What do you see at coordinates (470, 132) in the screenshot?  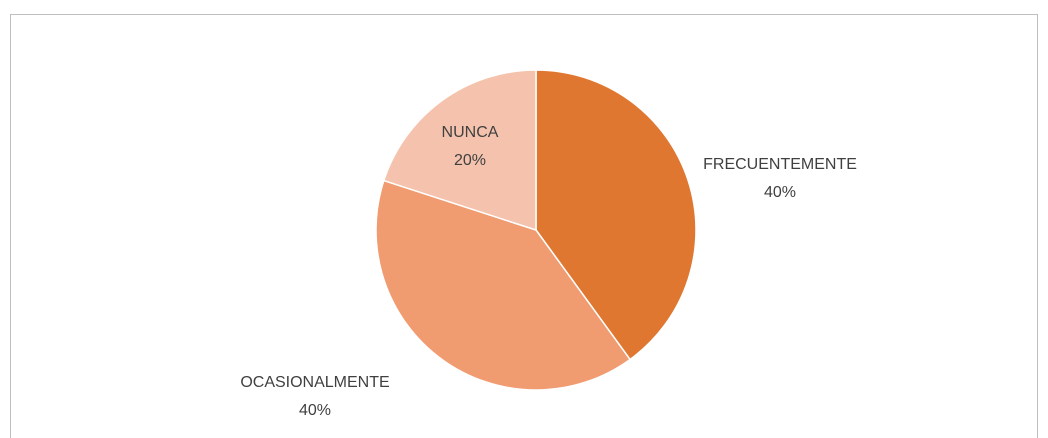 I see `slice-label-name: NUNCA` at bounding box center [470, 132].